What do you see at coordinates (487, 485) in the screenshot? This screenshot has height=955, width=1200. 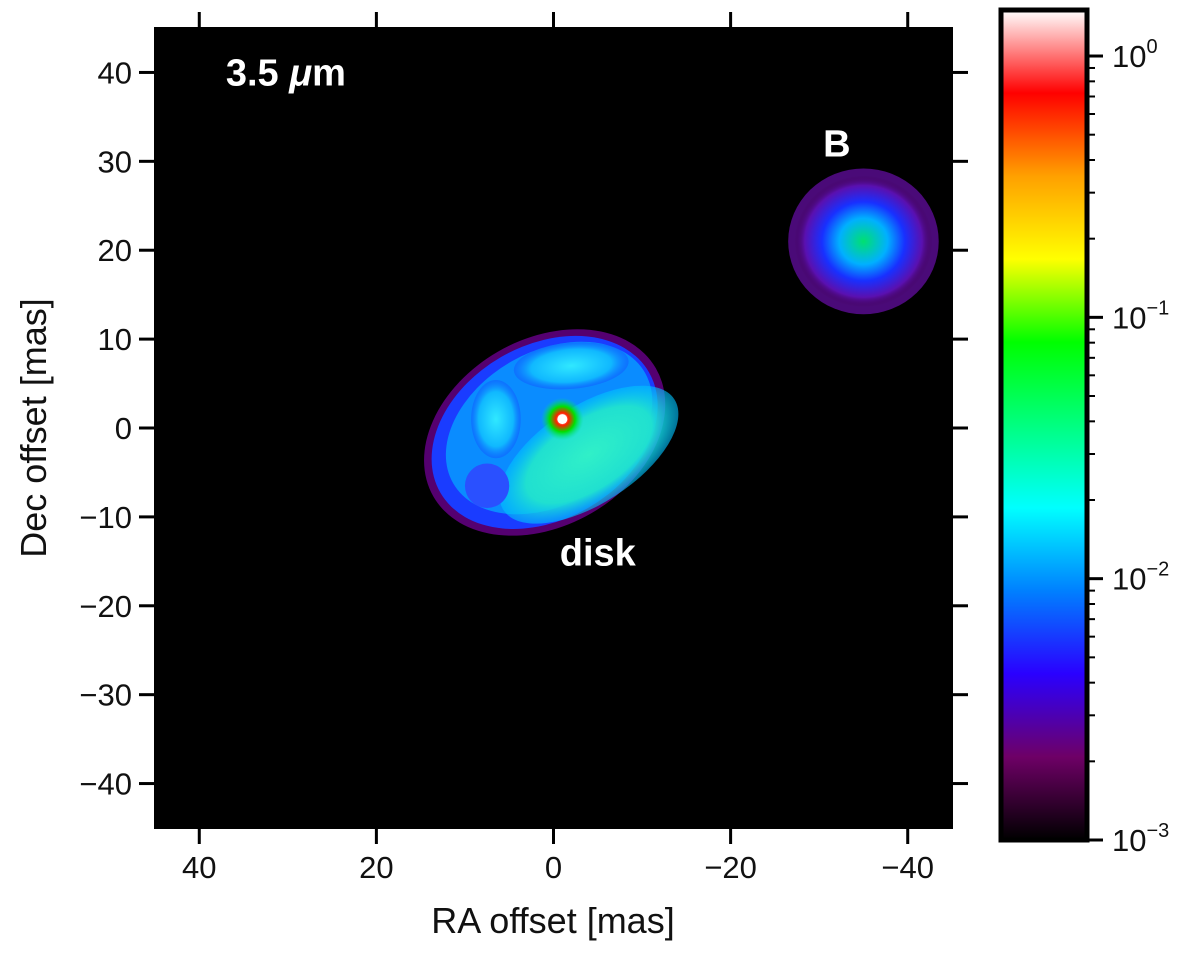 I see `disk-lower-left` at bounding box center [487, 485].